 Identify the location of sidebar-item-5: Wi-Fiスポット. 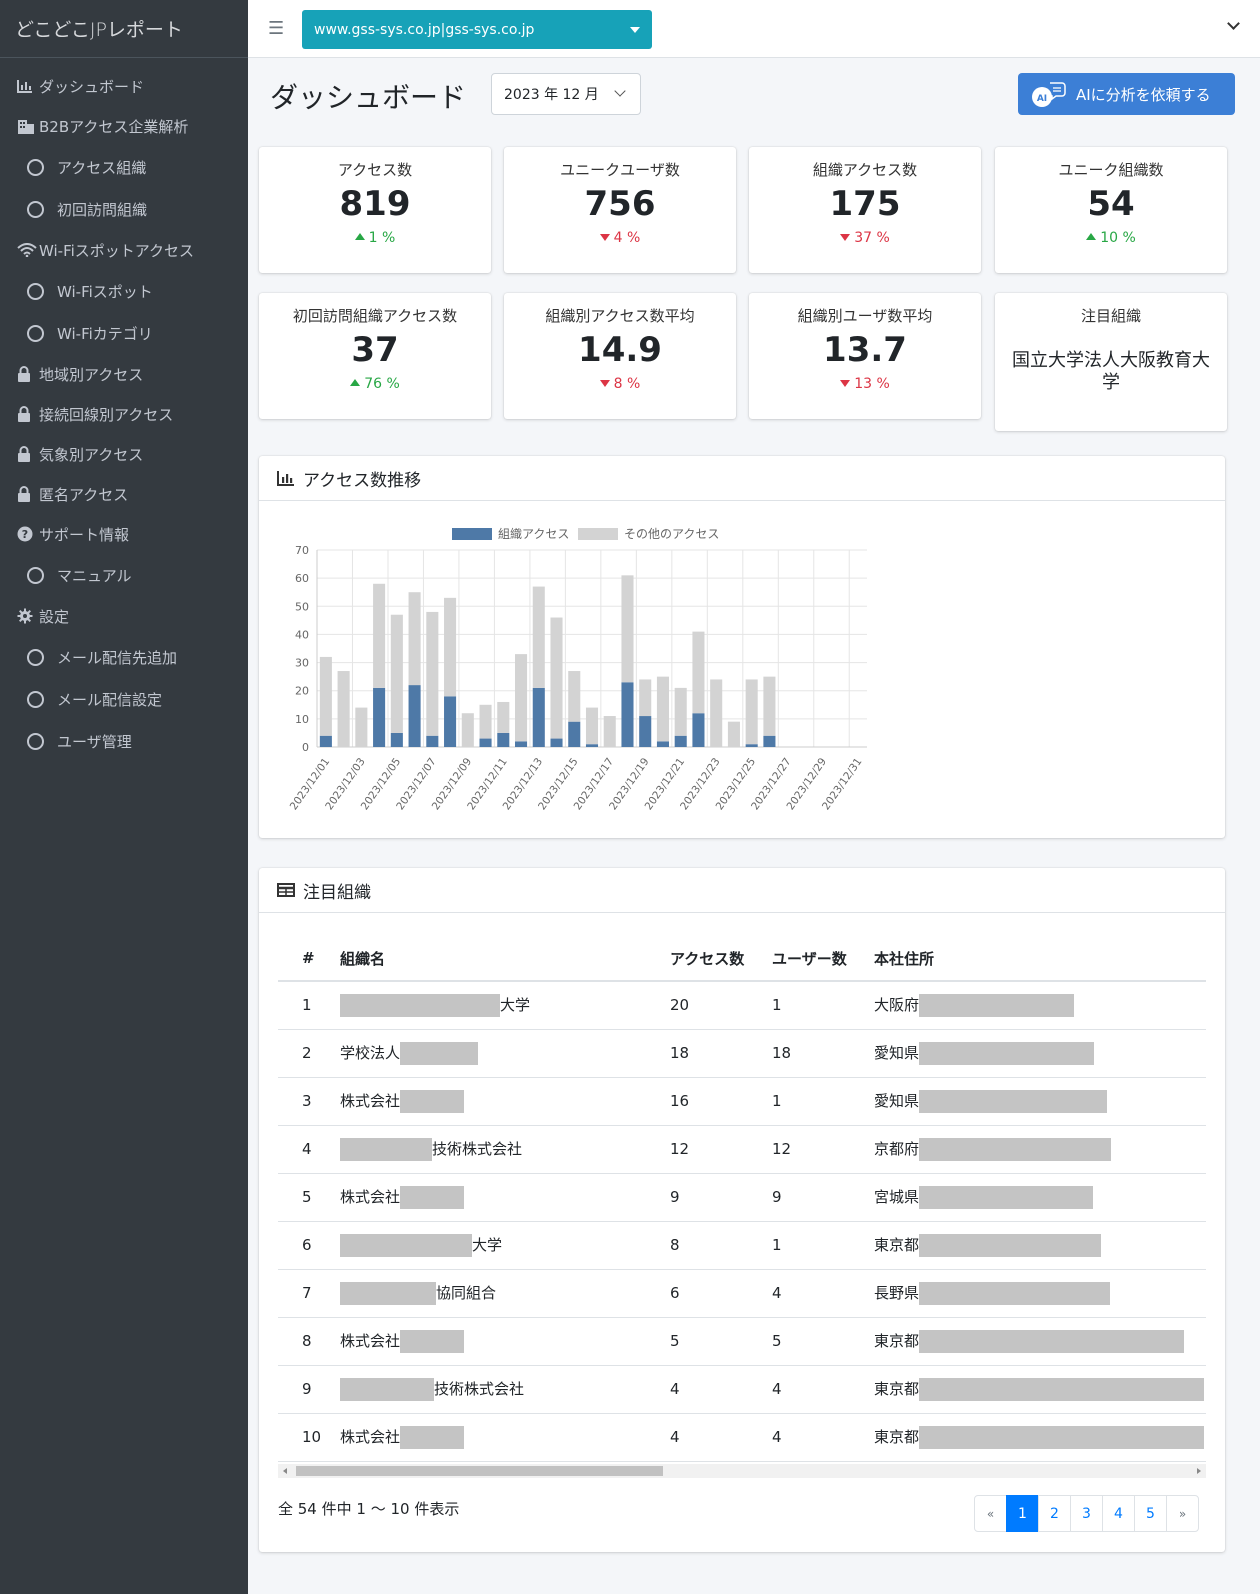
(124, 291).